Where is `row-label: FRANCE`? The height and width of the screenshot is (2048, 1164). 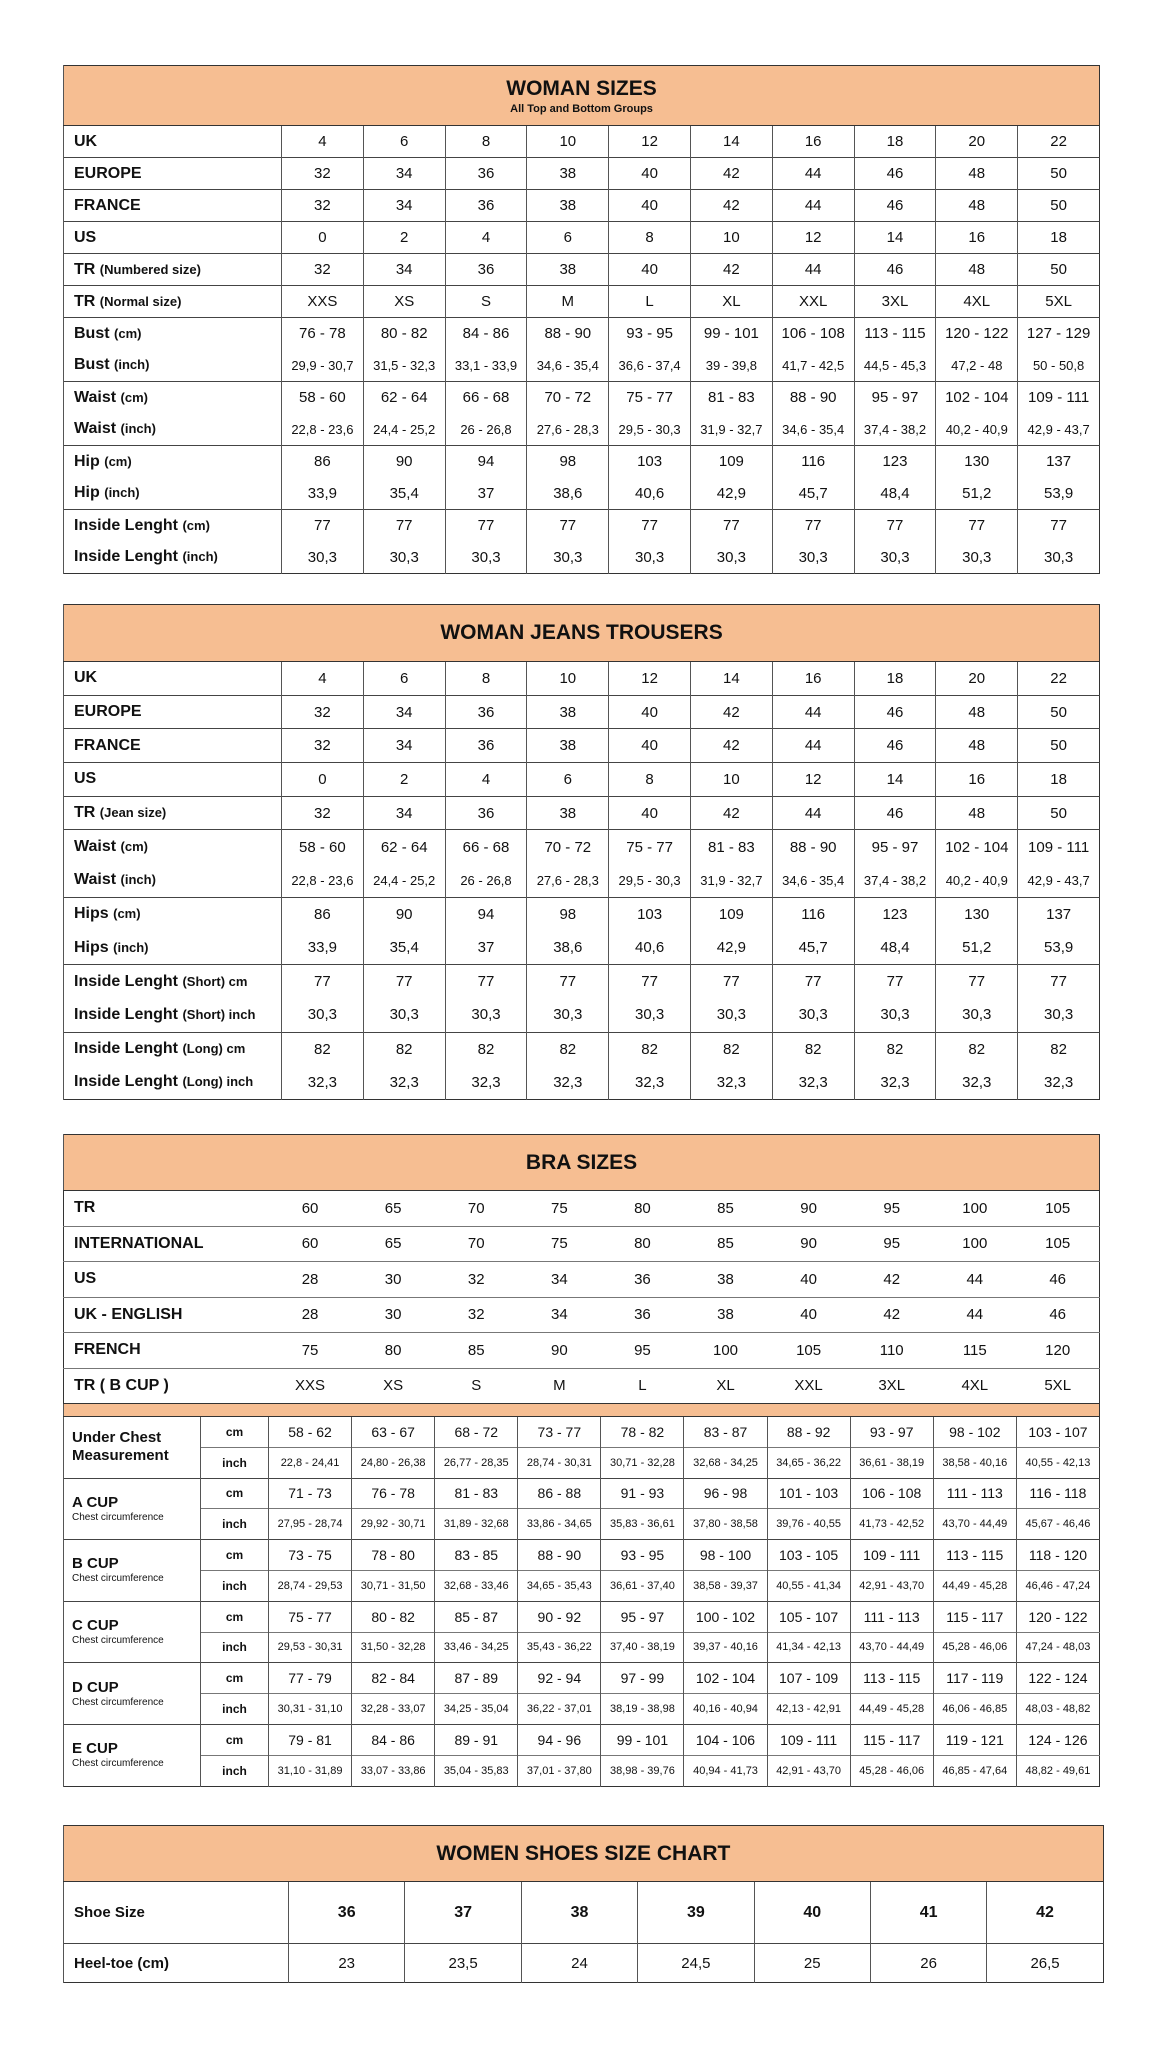 row-label: FRANCE is located at coordinates (172, 205).